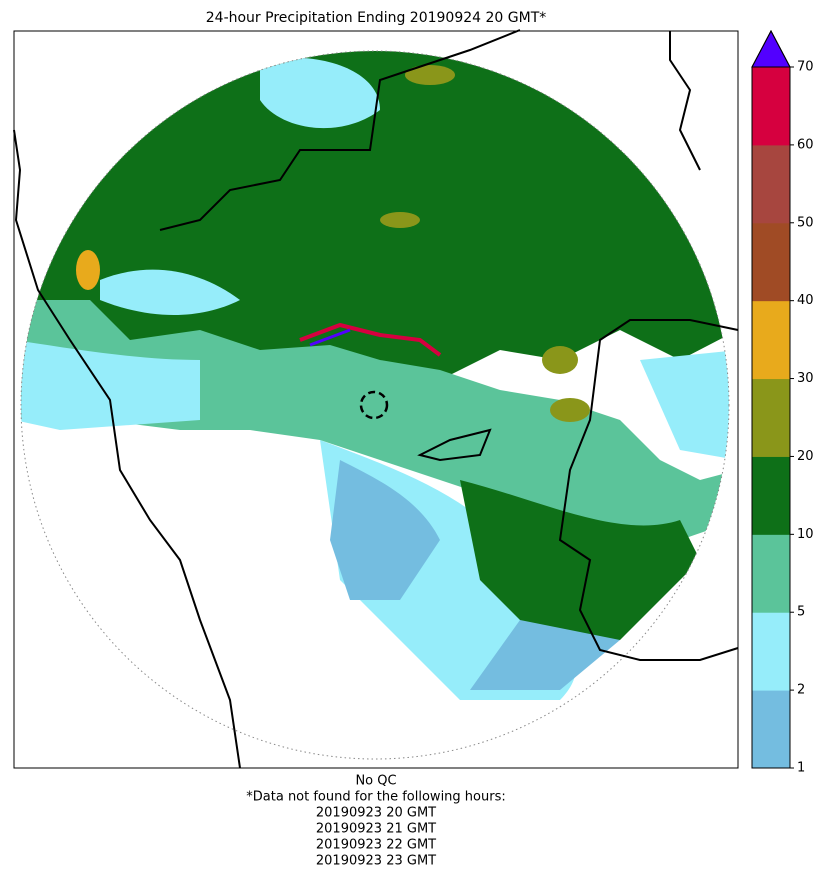 The image size is (825, 882). What do you see at coordinates (376, 829) in the screenshot?
I see `footer-line: 20190923 21 GMT` at bounding box center [376, 829].